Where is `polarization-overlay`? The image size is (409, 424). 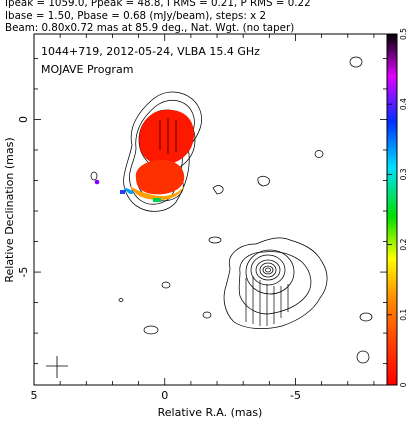
polarization-overlay is located at coordinates (144, 155).